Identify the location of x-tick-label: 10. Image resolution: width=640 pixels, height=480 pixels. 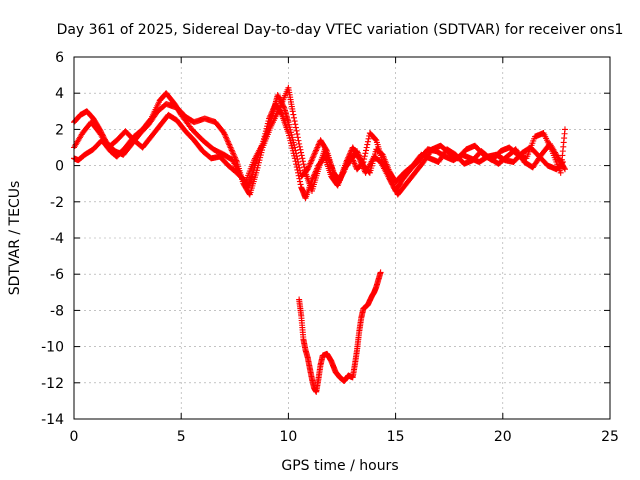
(288, 437).